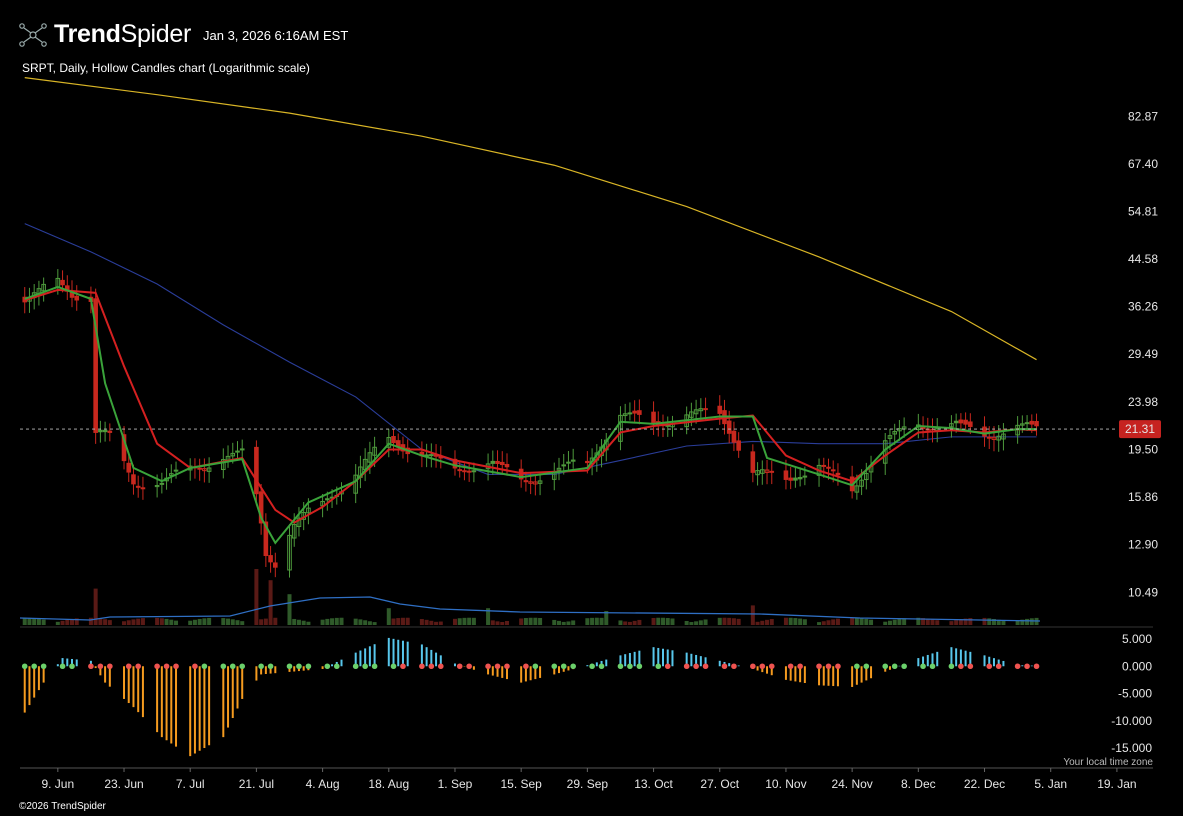  I want to click on spider-logo-icon, so click(33, 34).